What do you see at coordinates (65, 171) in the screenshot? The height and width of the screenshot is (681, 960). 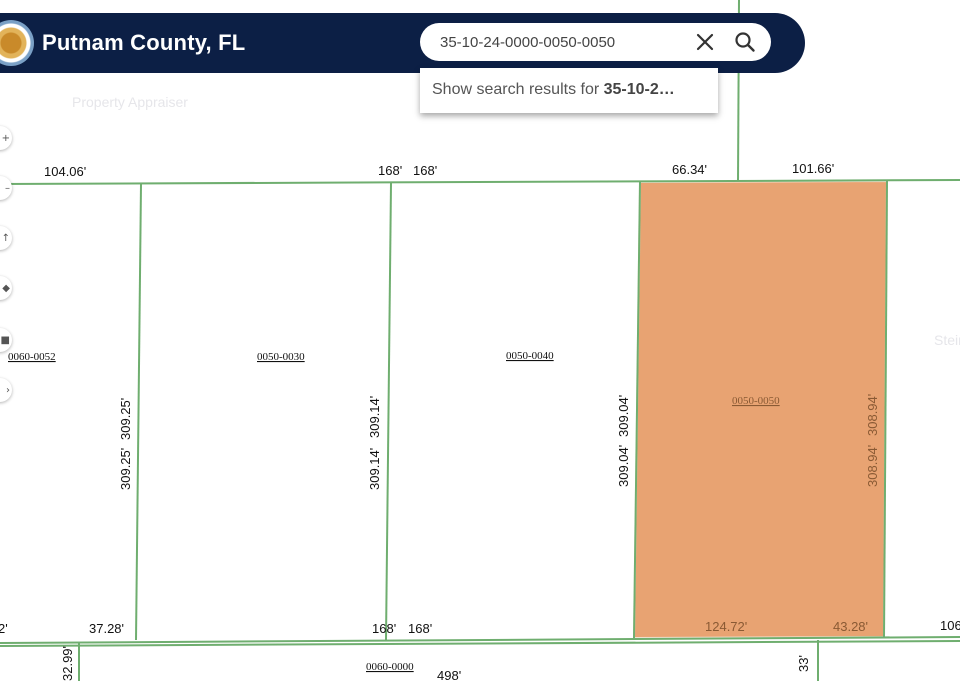 I see `dimension-label: 104.06'` at bounding box center [65, 171].